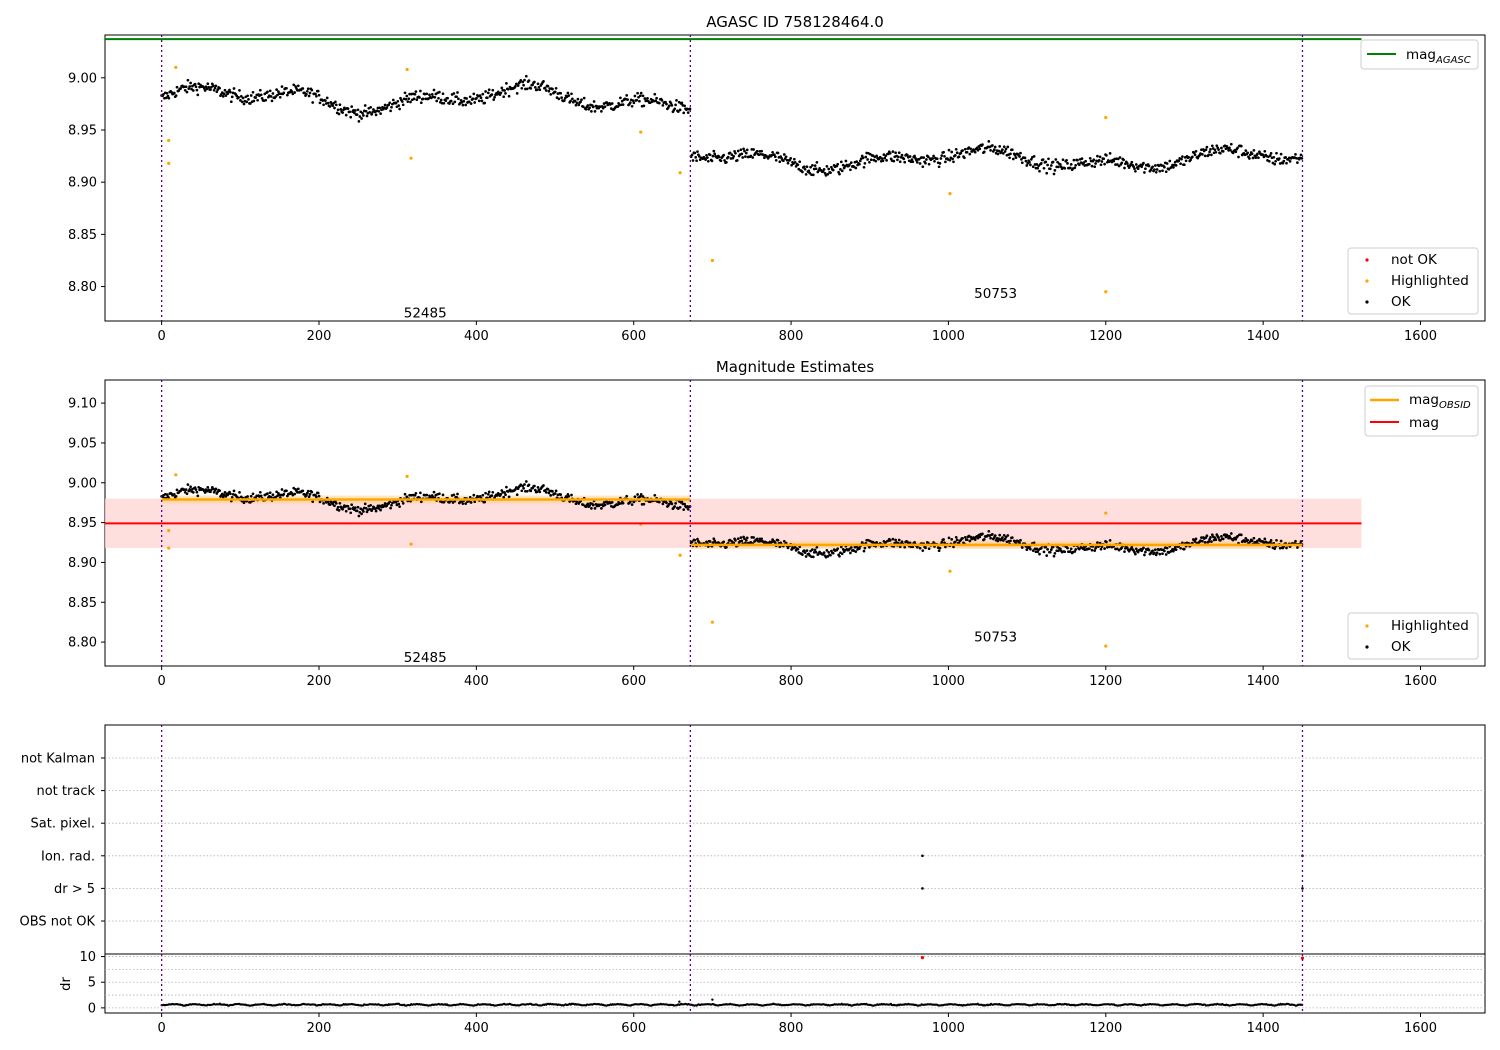 The image size is (1500, 1050). I want to click on x-tick-label: 800, so click(791, 681).